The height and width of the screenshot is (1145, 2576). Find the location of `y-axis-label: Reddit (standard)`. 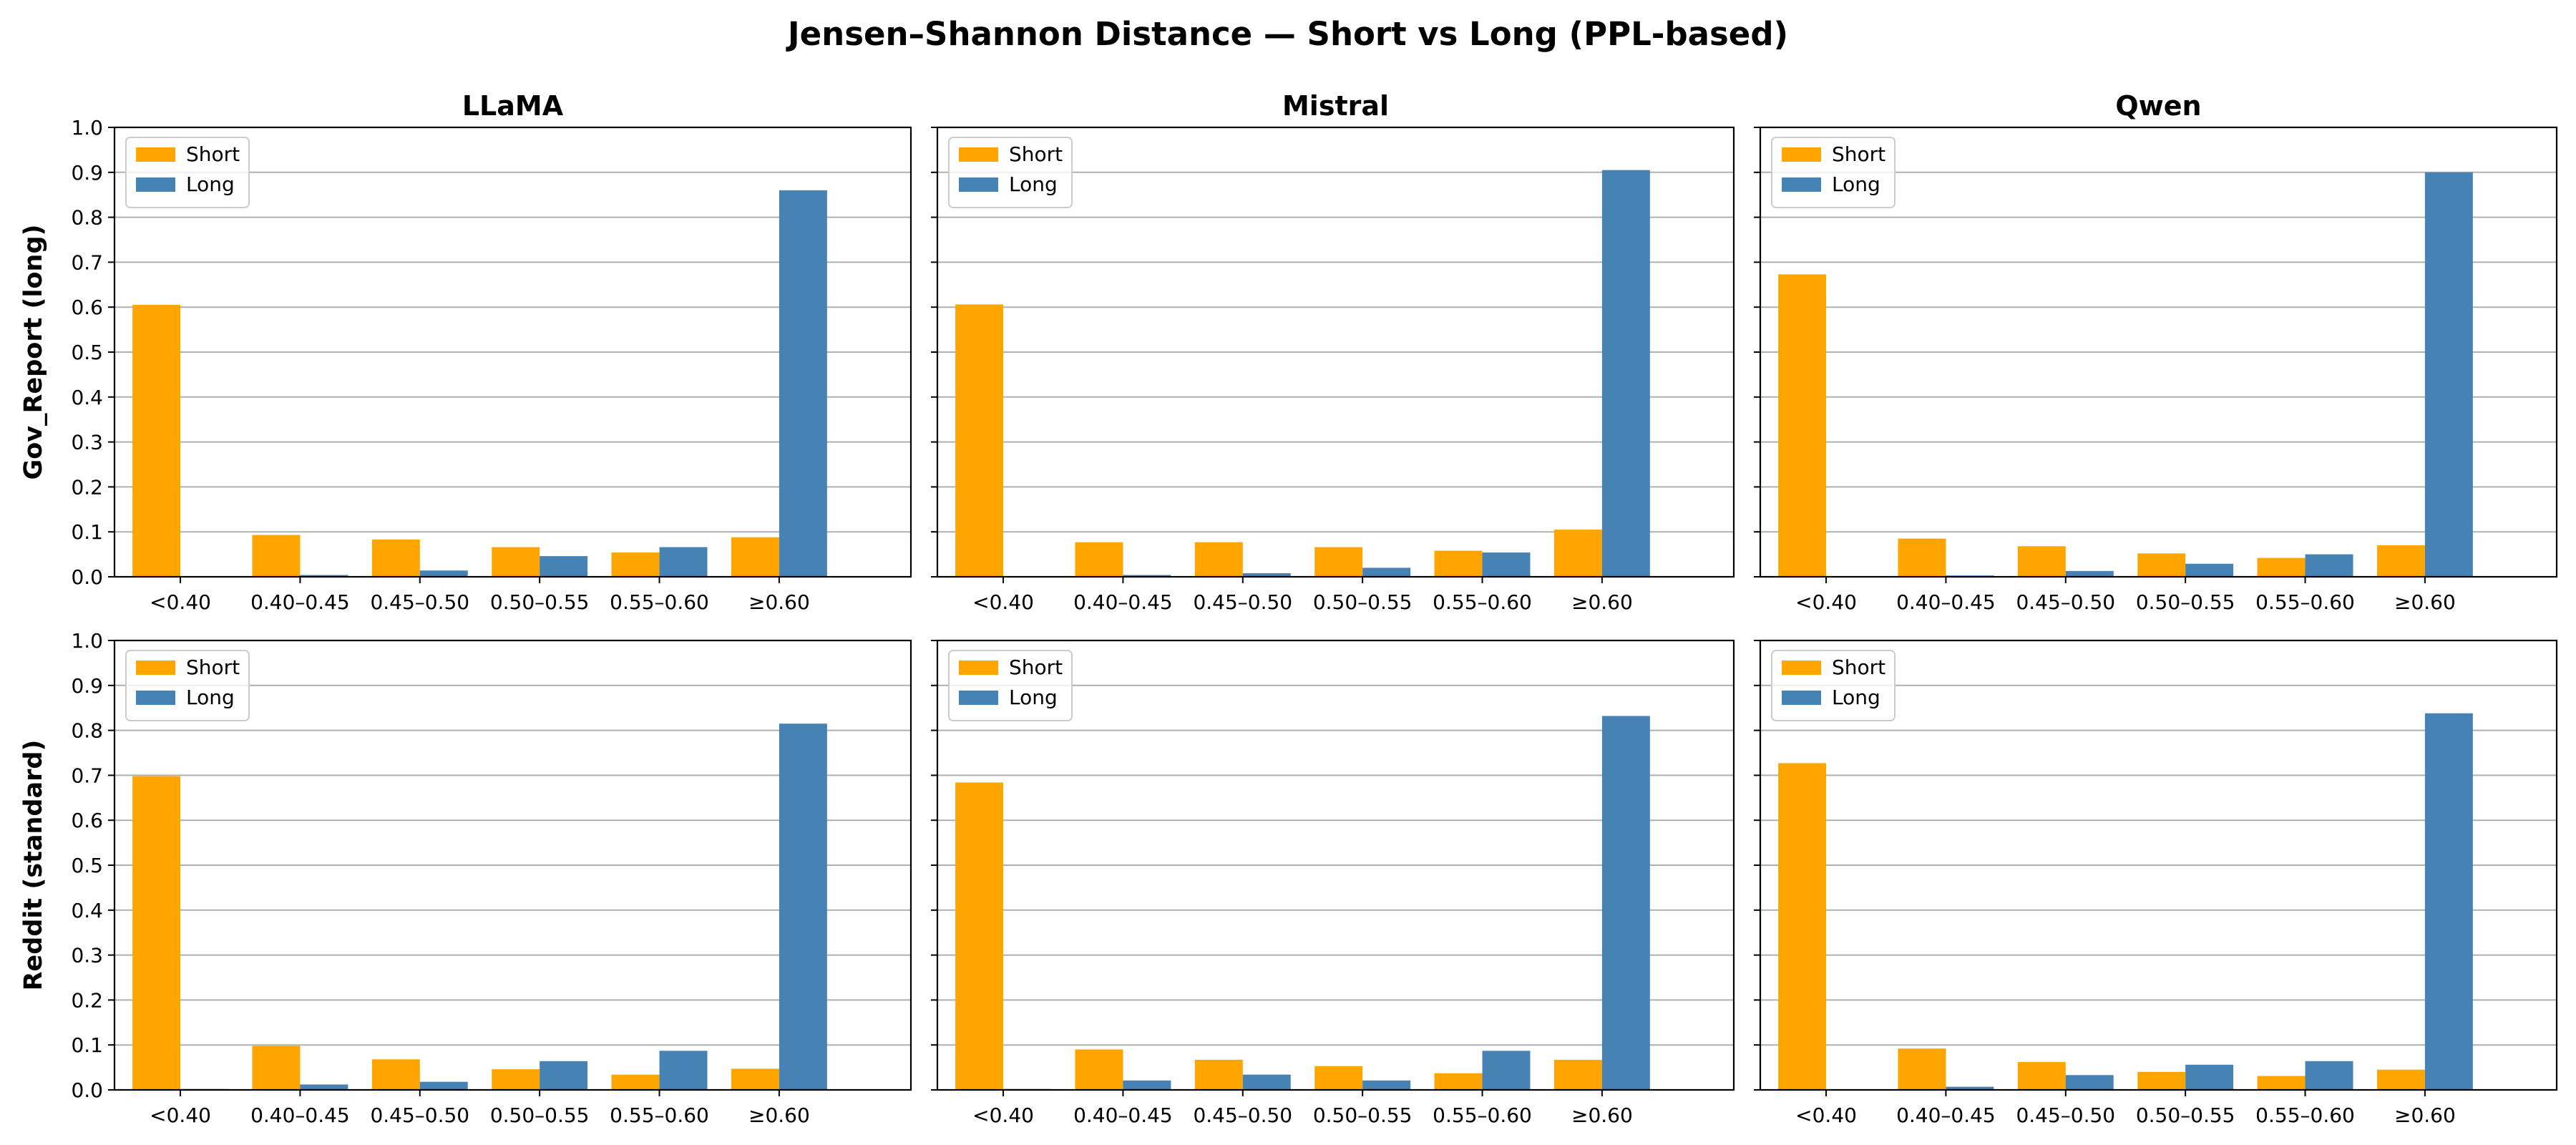

y-axis-label: Reddit (standard) is located at coordinates (33, 865).